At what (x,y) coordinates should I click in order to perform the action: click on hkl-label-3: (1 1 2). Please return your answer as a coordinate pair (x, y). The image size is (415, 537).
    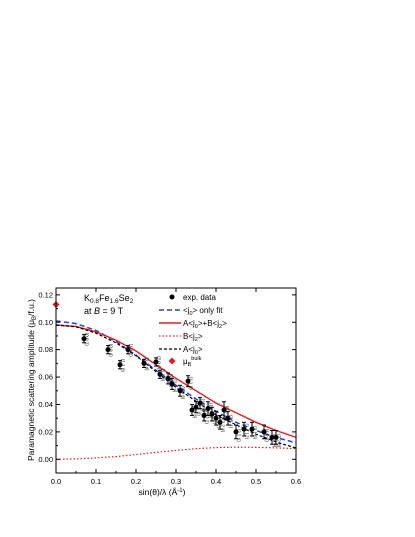
    Looking at the image, I should click on (131, 351).